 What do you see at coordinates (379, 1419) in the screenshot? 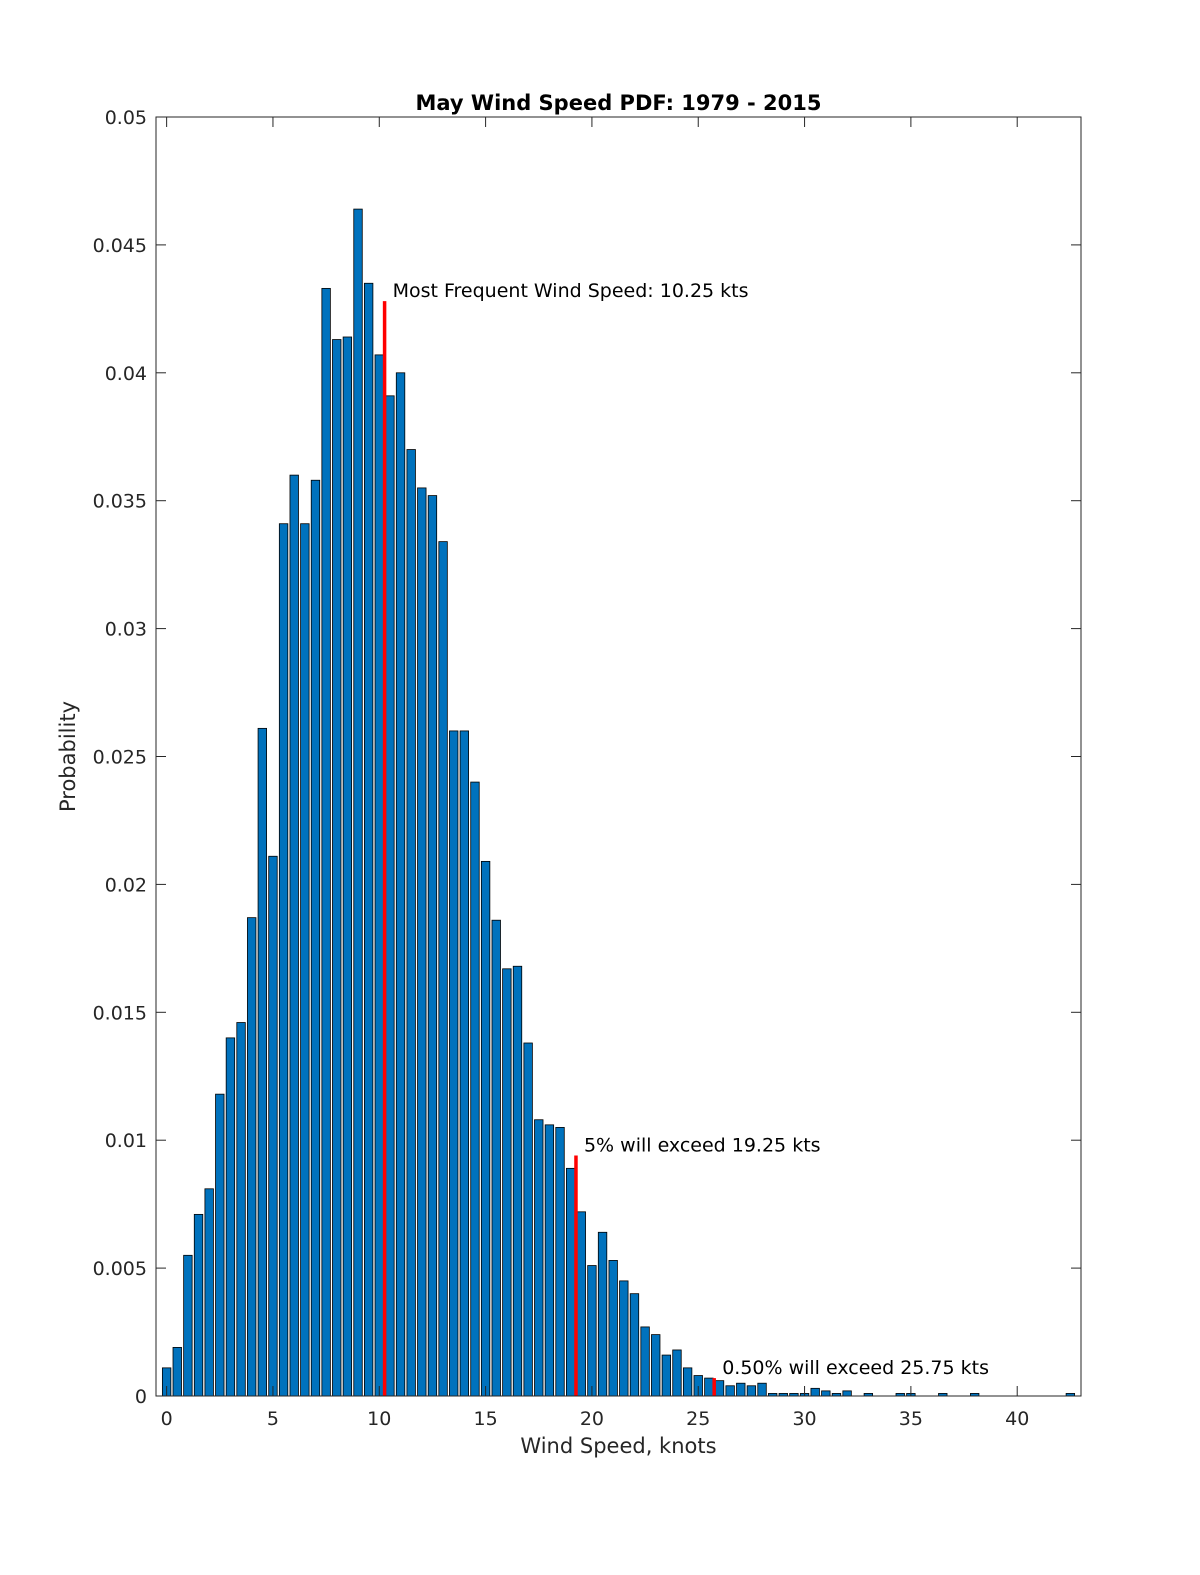
I see `x-tick-label: 10` at bounding box center [379, 1419].